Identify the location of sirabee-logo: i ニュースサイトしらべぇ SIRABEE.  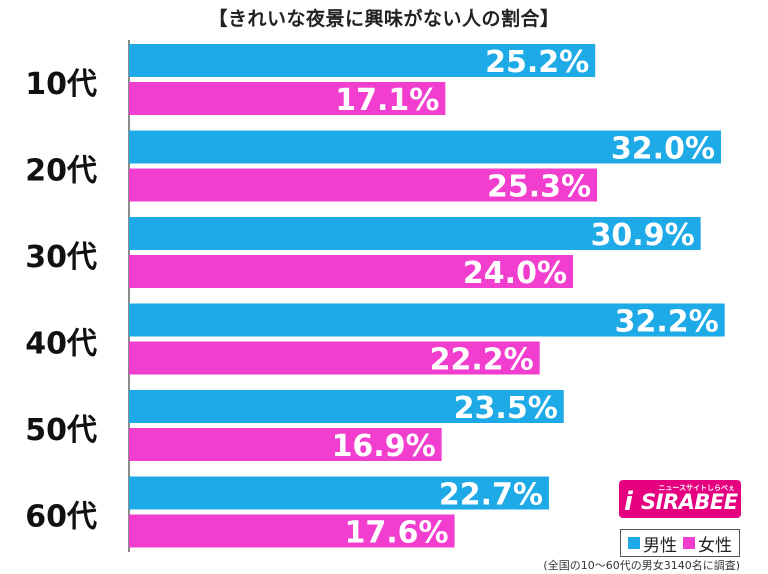
(680, 499).